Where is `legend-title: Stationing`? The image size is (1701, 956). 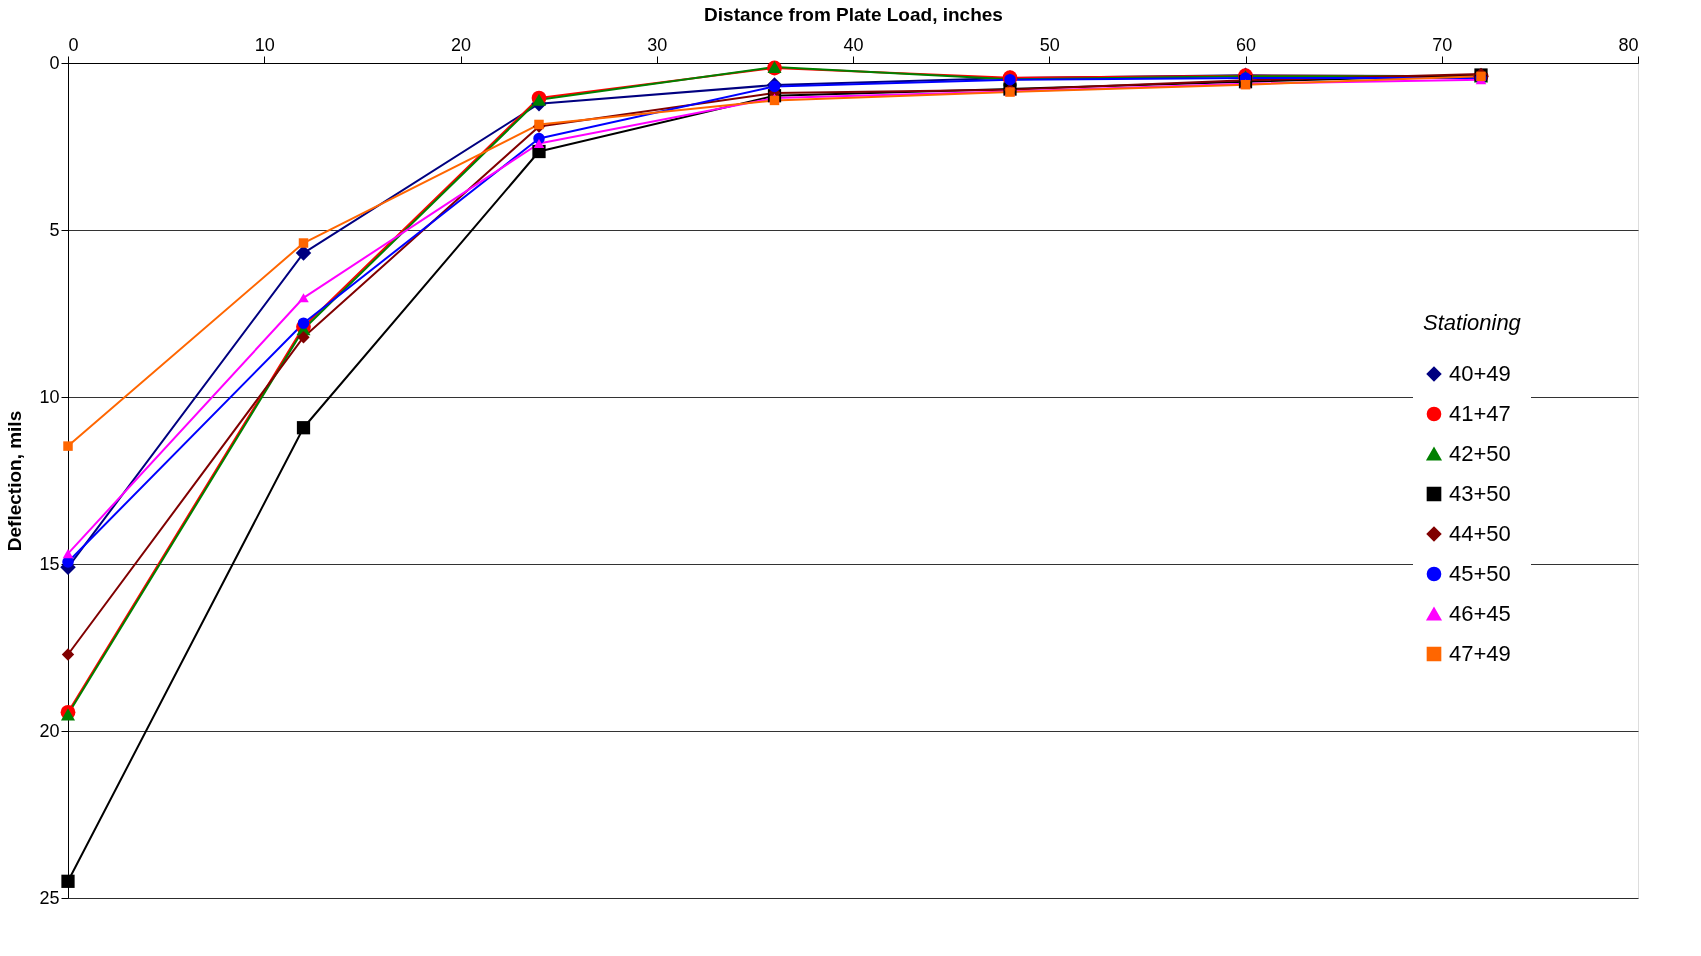
legend-title: Stationing is located at coordinates (1472, 322).